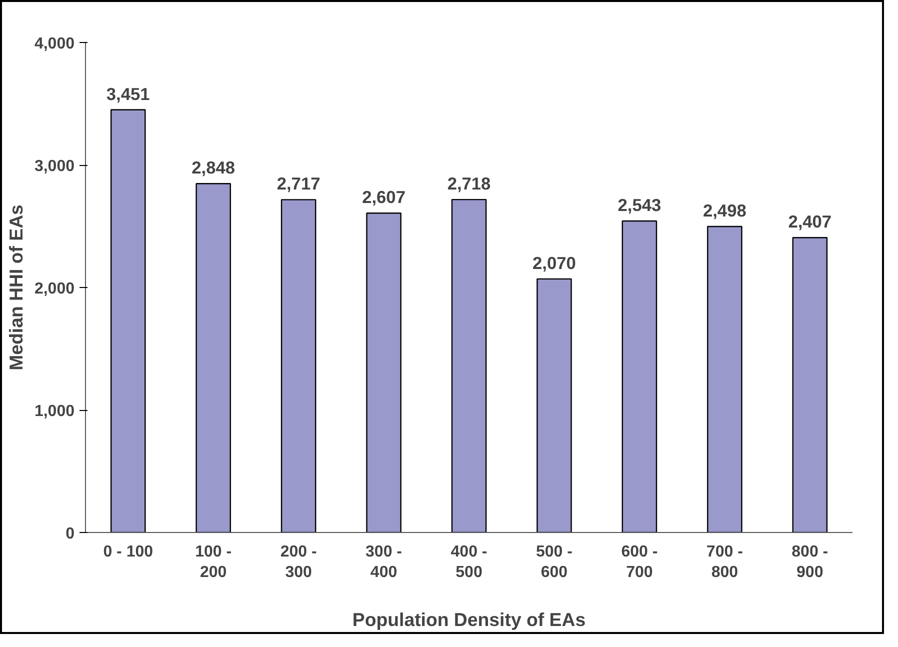 The image size is (898, 647). Describe the element at coordinates (298, 562) in the screenshot. I see `x-tick-label: 200 - 300` at that location.